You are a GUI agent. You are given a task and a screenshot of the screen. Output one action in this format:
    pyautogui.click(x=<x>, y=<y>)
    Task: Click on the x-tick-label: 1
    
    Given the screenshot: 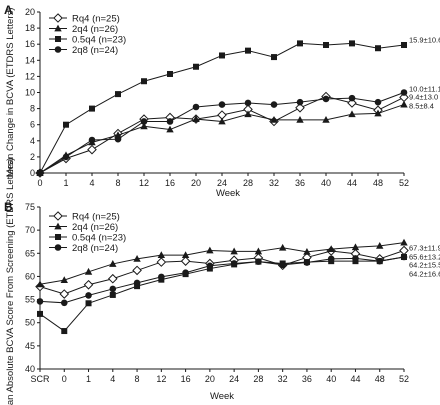 What is the action you would take?
    pyautogui.click(x=65, y=183)
    